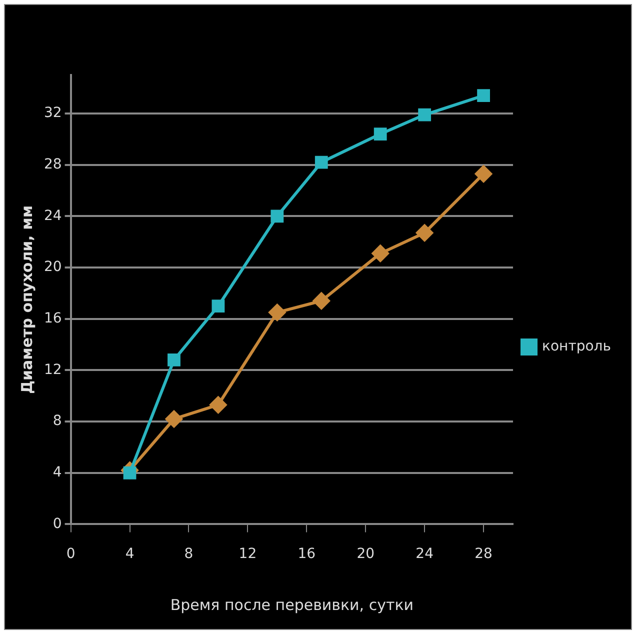 The image size is (636, 634). Describe the element at coordinates (57, 472) in the screenshot. I see `y-tick-label: 4` at that location.